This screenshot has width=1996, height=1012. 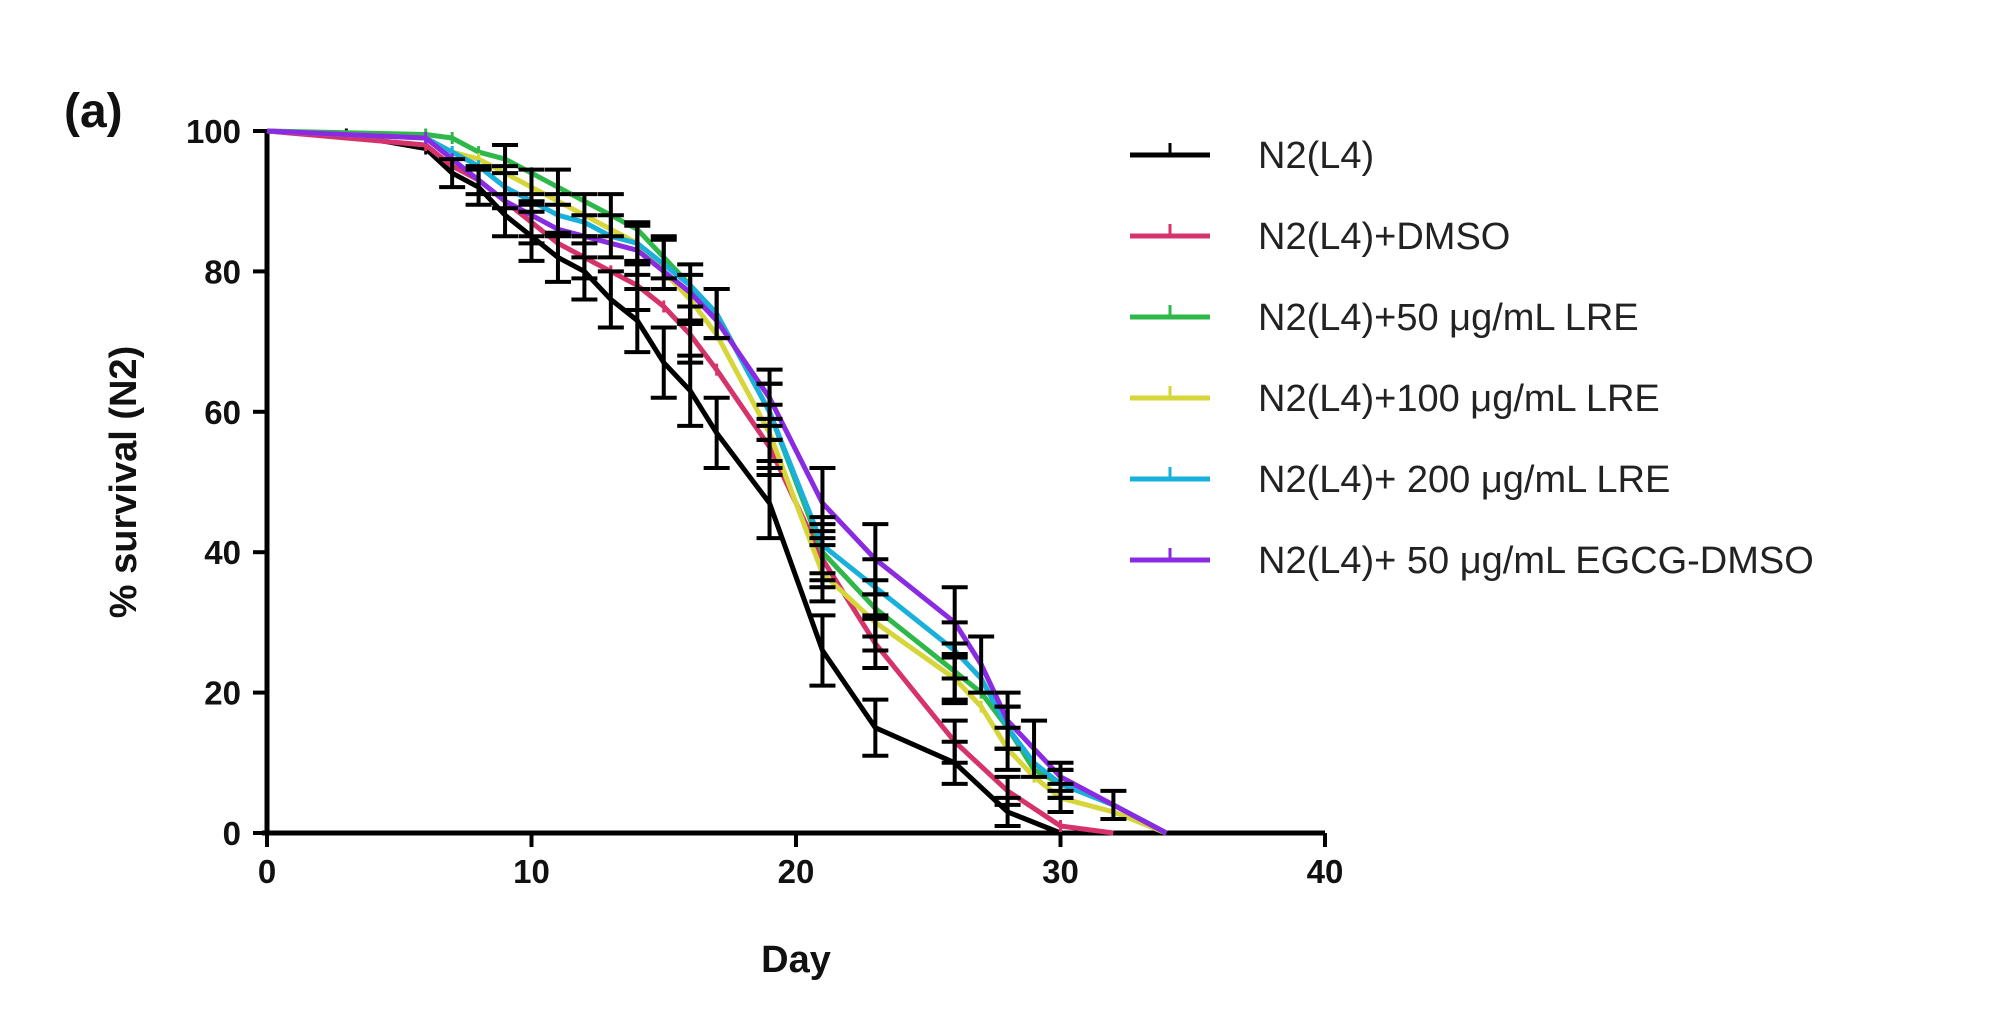 What do you see at coordinates (1536, 561) in the screenshot?
I see `legend-label-5: N2(L4)+ 50 μg/mL EGCG-DMSO` at bounding box center [1536, 561].